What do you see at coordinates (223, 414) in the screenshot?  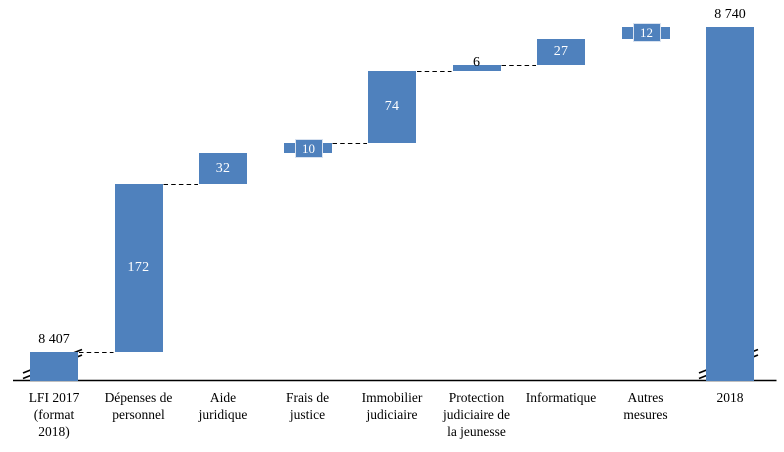 I see `category-label-line: juridique` at bounding box center [223, 414].